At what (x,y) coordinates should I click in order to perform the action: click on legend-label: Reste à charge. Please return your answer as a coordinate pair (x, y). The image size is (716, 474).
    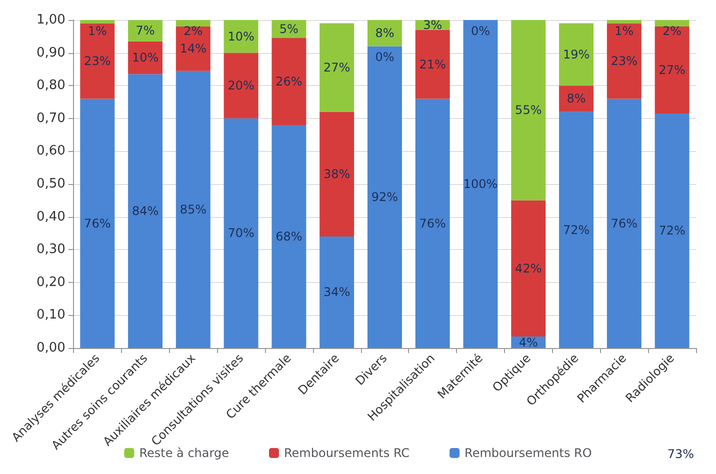
    Looking at the image, I should click on (184, 453).